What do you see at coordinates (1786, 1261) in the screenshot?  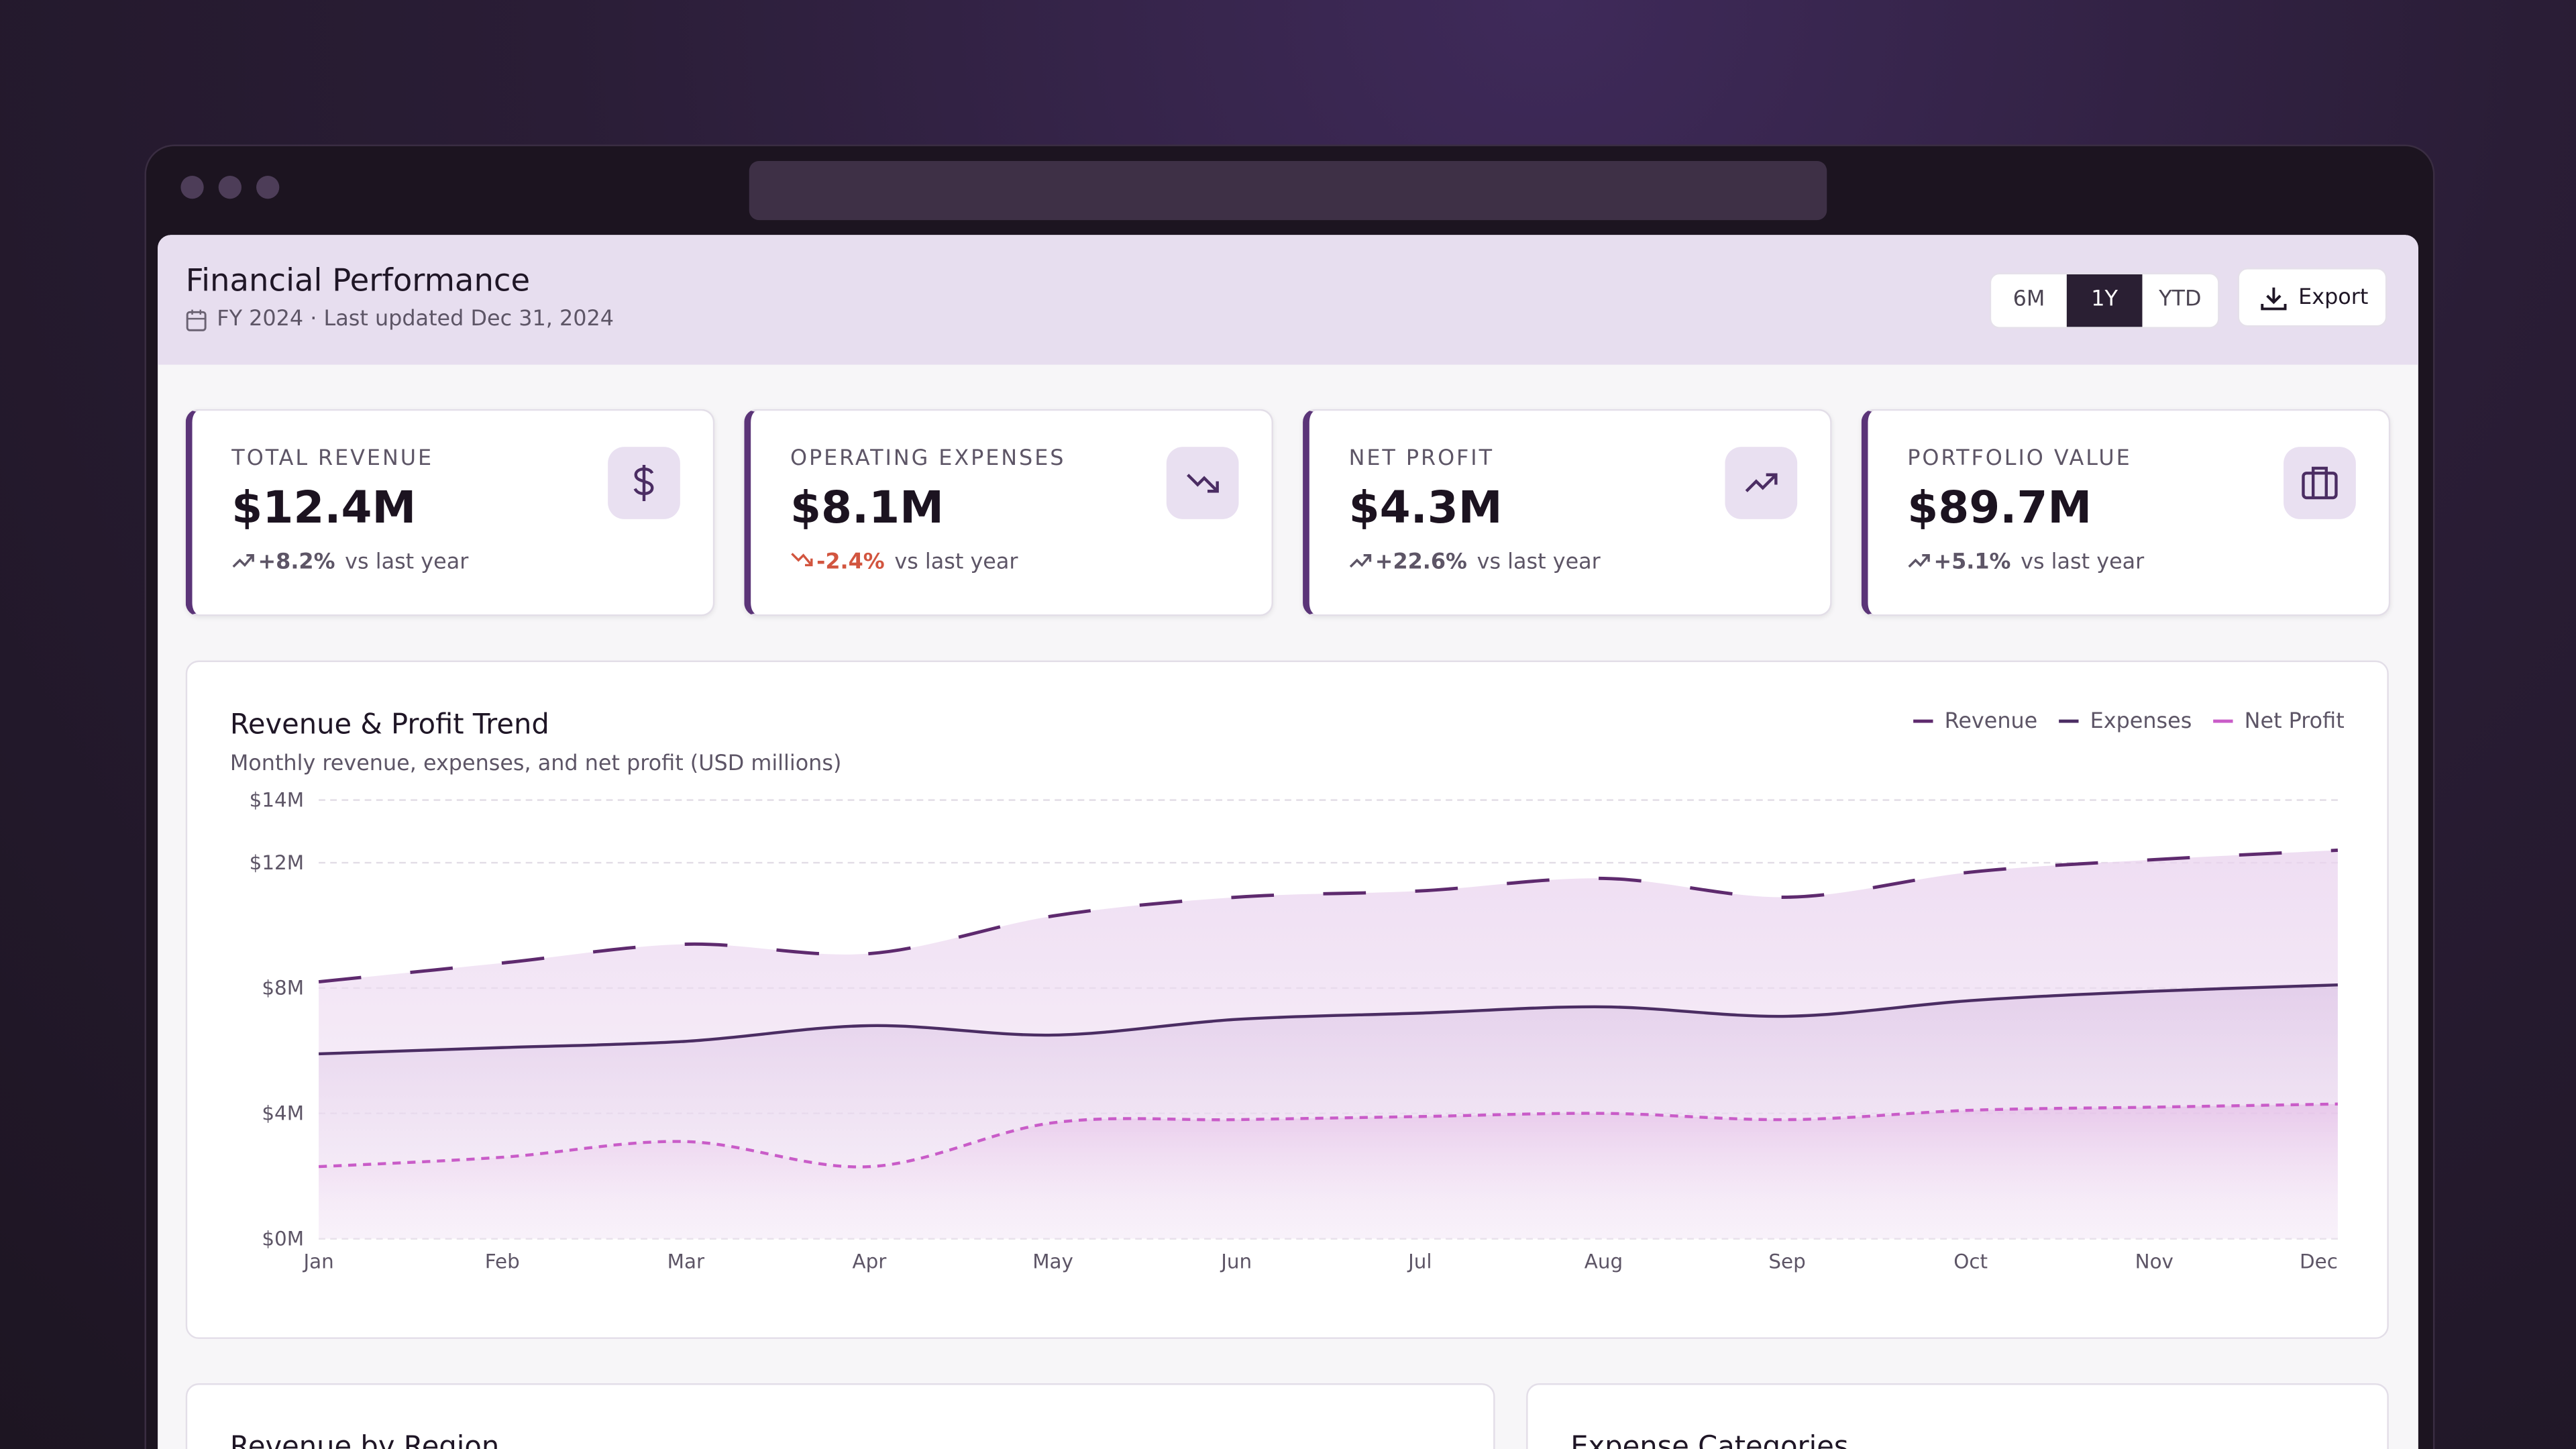 I see `x-tick-label: Sep` at bounding box center [1786, 1261].